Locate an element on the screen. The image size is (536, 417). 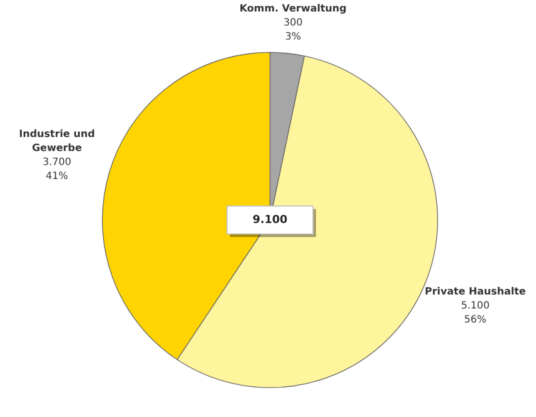
data-label: 300 3% is located at coordinates (293, 30).